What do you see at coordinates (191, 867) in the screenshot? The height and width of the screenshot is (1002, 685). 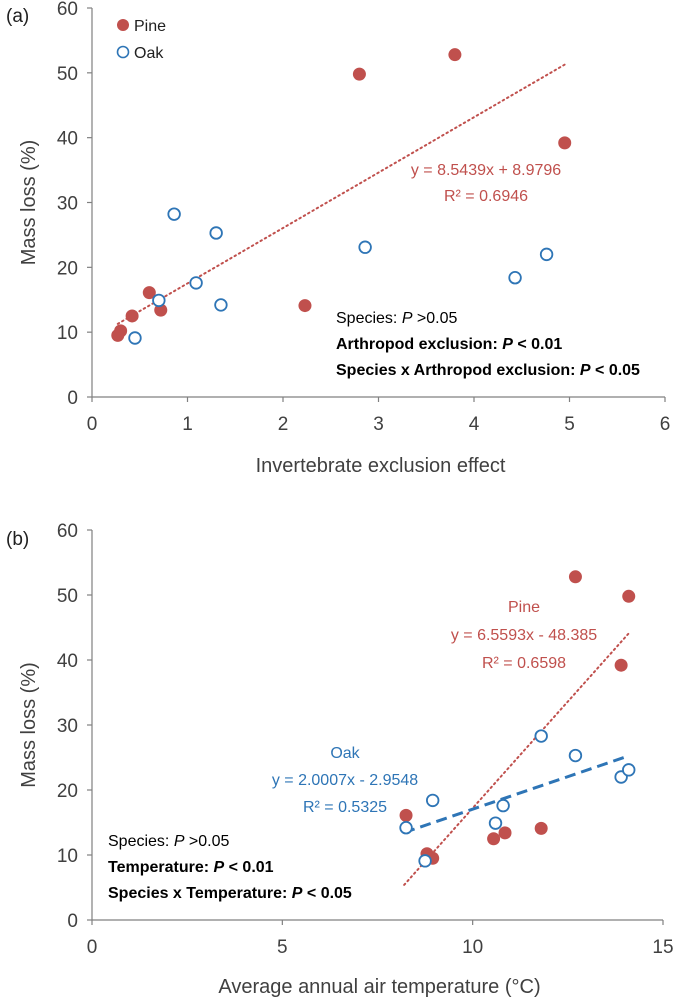 I see `stats-annotation: Temperature: P < 0.01` at bounding box center [191, 867].